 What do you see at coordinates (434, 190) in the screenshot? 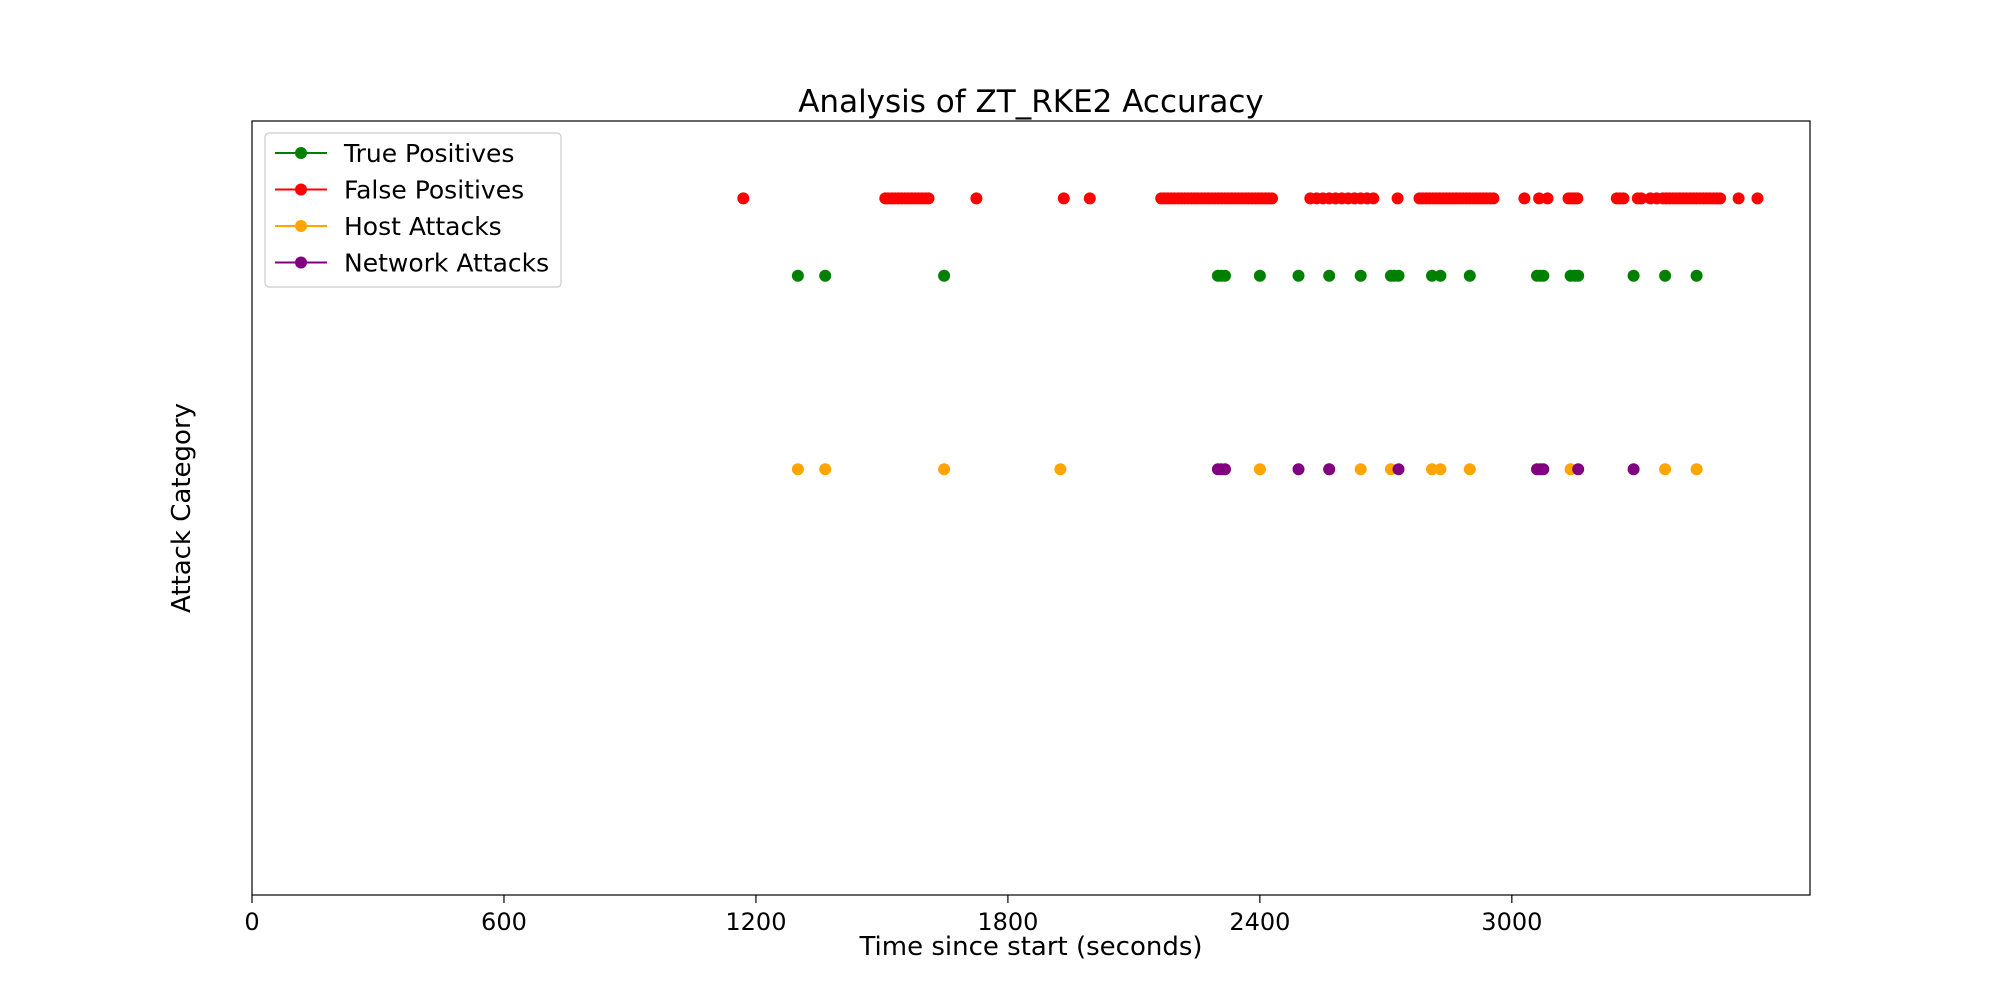
I see `legend-label-false-positives: False Positives` at bounding box center [434, 190].